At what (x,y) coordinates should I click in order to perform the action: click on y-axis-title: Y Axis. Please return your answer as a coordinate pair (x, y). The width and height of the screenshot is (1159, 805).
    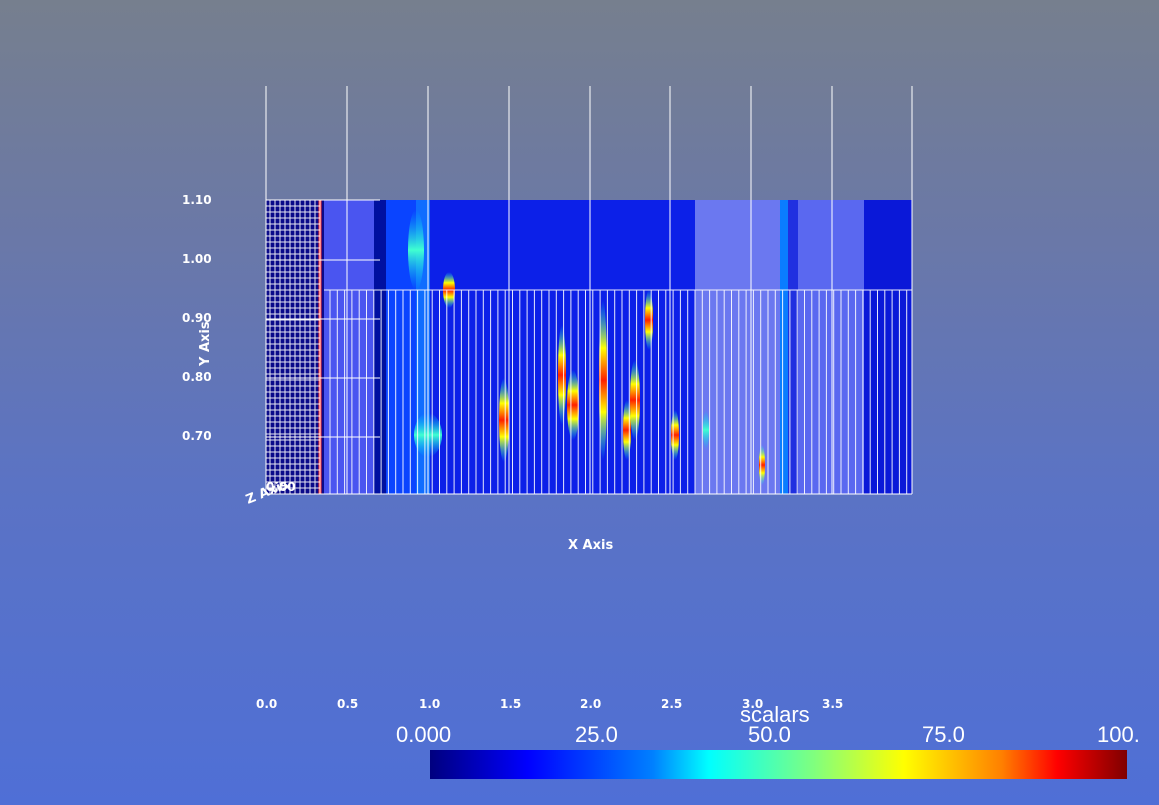
    Looking at the image, I should click on (205, 344).